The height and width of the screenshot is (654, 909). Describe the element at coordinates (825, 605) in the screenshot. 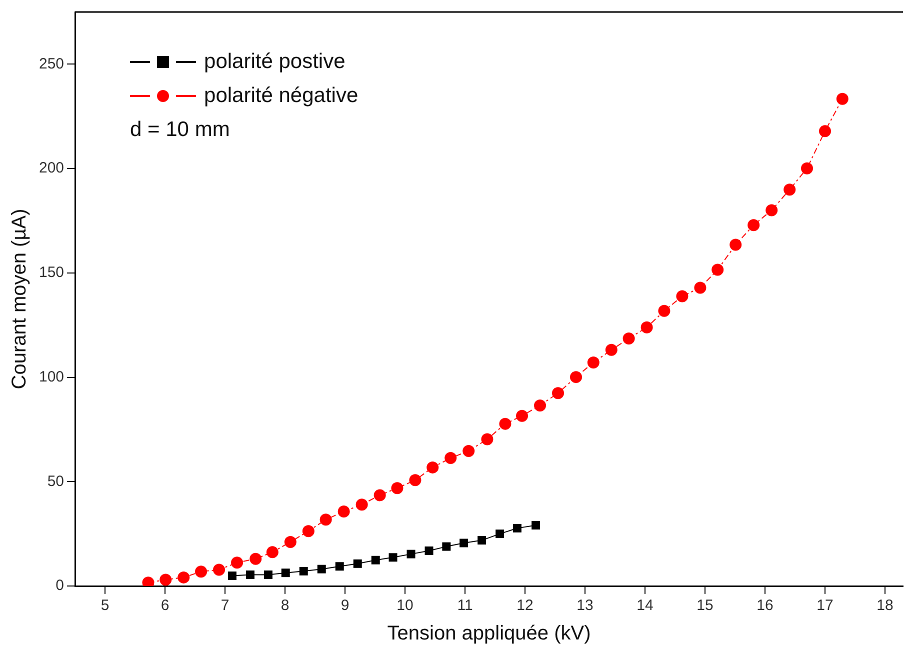

I see `x-tick-label: 17` at that location.